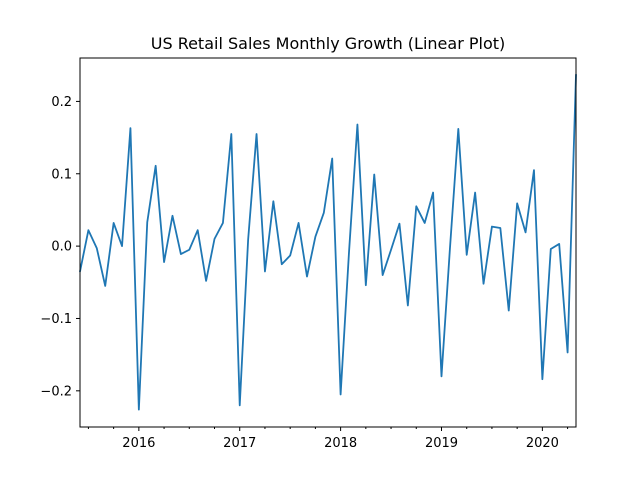 This screenshot has width=640, height=480. What do you see at coordinates (61, 102) in the screenshot?
I see `y-tick-label: 0.2` at bounding box center [61, 102].